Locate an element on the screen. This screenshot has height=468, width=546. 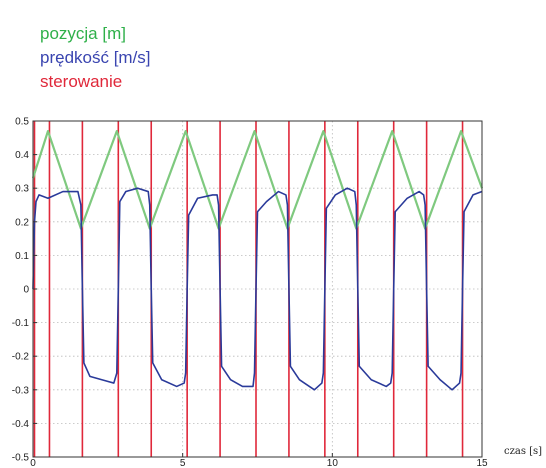
y-tick-label: 0.4 is located at coordinates (22, 155).